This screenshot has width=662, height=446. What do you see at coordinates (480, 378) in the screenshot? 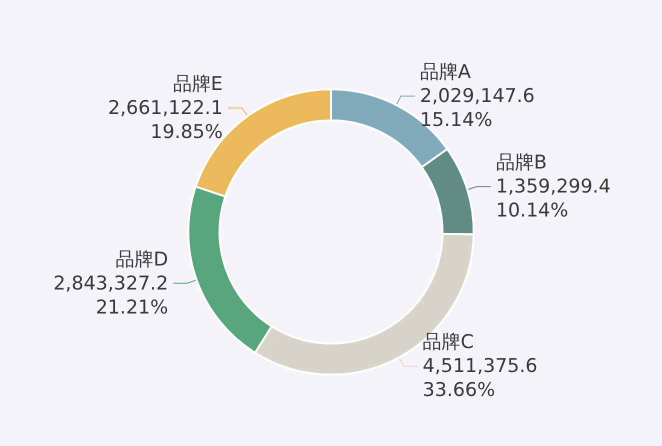
I see `data-label: 4,511,375.6 33.66%` at bounding box center [480, 378].